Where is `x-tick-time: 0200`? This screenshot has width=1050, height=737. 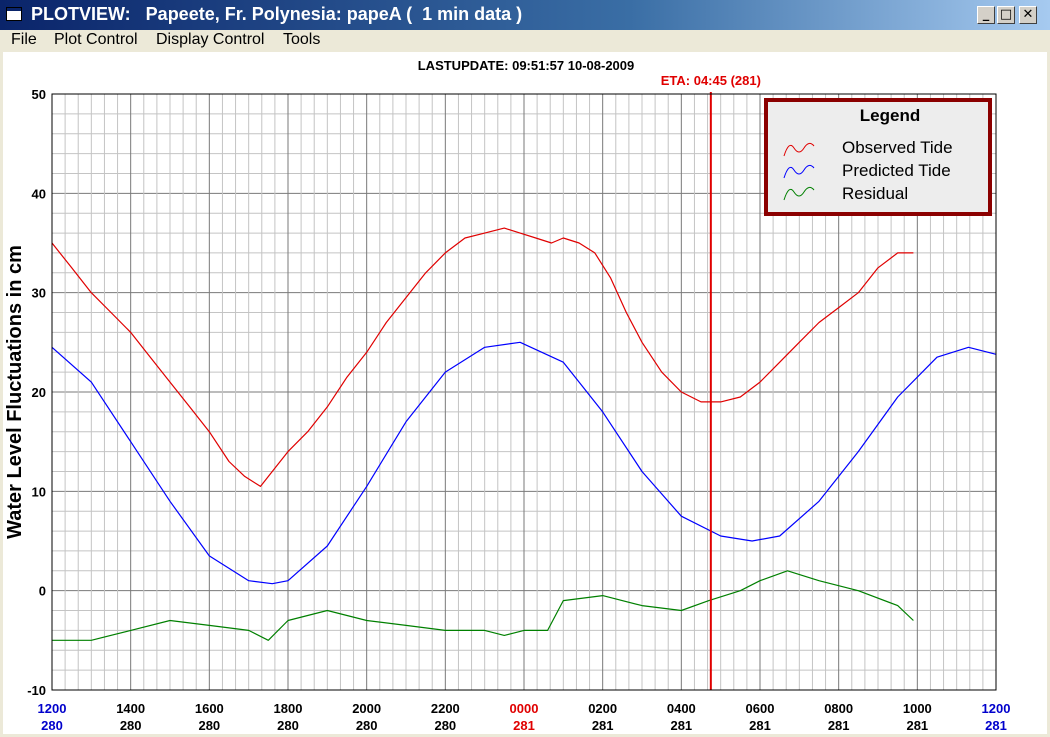 x-tick-time: 0200 is located at coordinates (602, 708).